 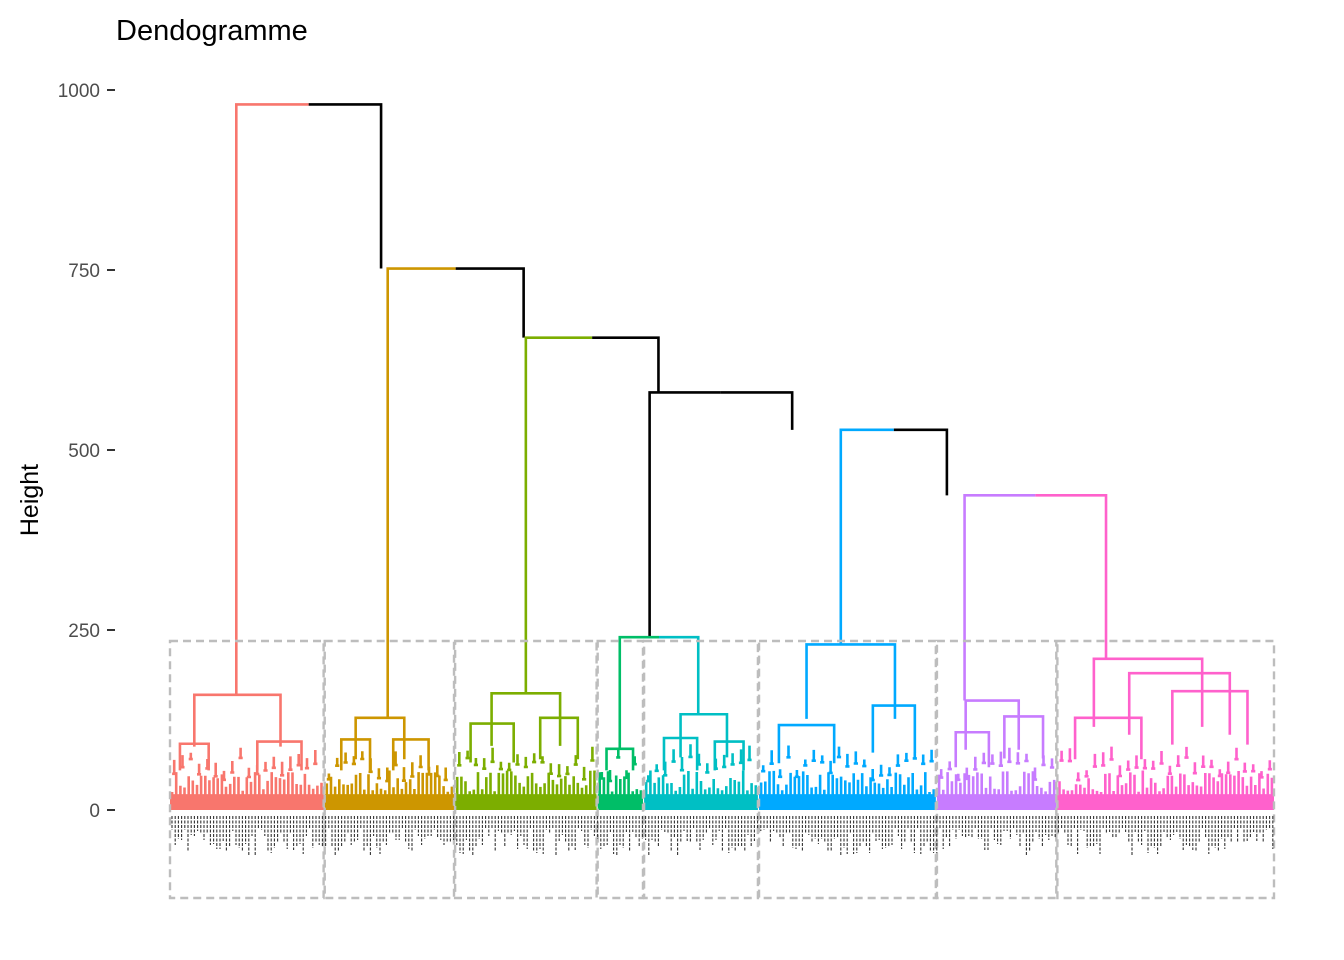 I want to click on y-axis-label: Height, so click(x=30, y=500).